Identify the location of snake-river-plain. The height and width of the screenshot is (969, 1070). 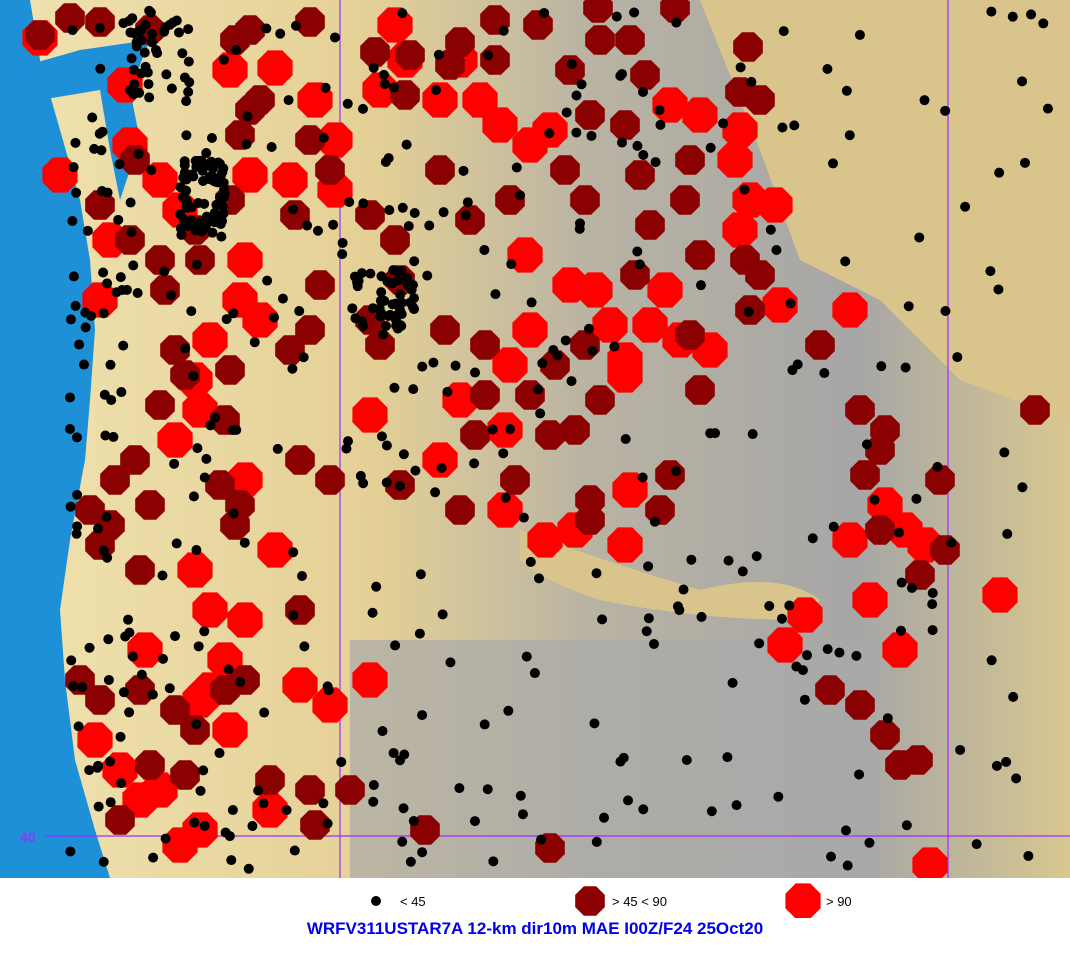
(670, 575).